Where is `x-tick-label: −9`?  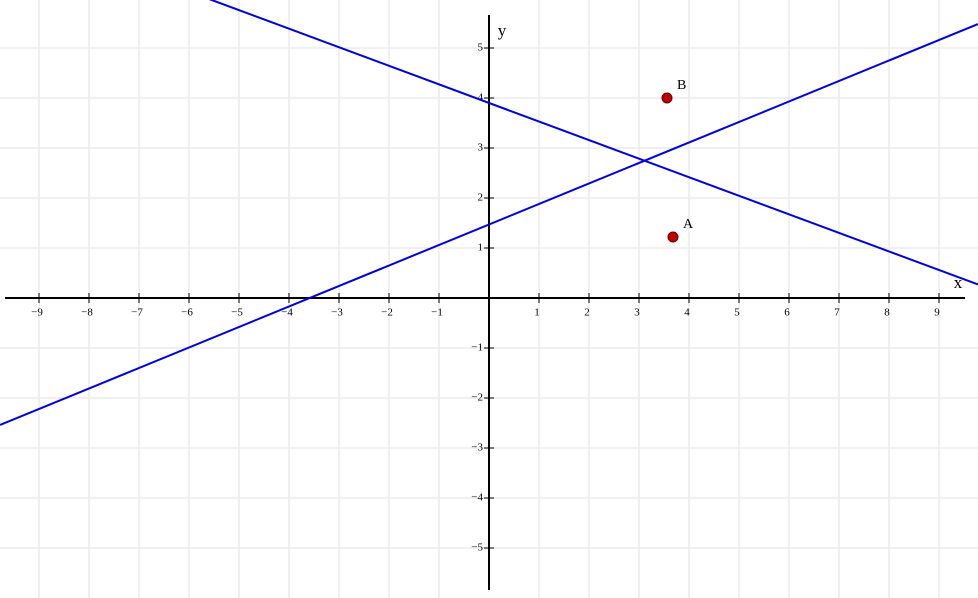
x-tick-label: −9 is located at coordinates (37, 313).